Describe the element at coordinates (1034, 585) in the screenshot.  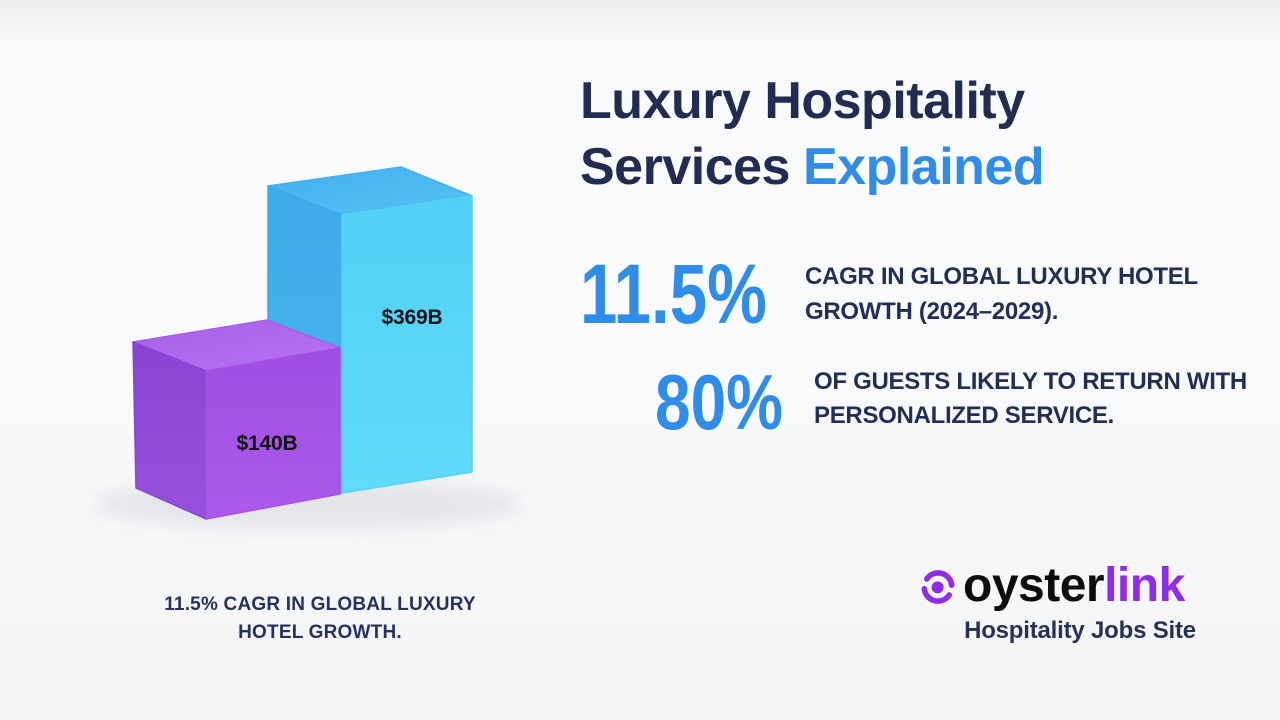
I see `brand-name-dark: oyster` at that location.